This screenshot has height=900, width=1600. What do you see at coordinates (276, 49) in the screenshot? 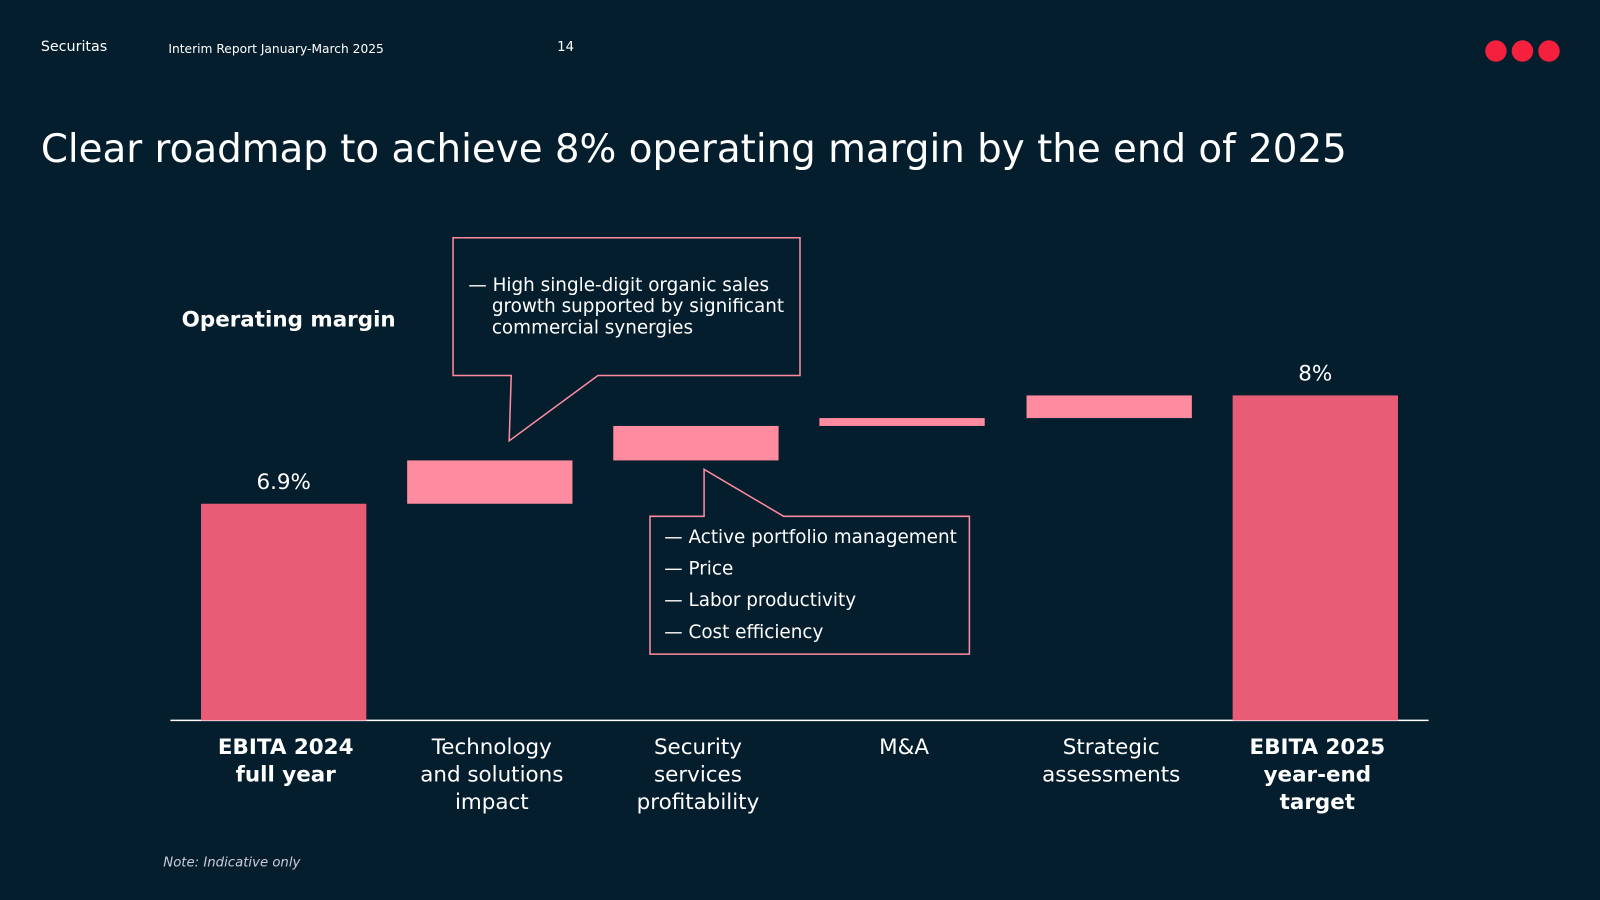
I see `report-name: Interim Report January-March 2025` at bounding box center [276, 49].